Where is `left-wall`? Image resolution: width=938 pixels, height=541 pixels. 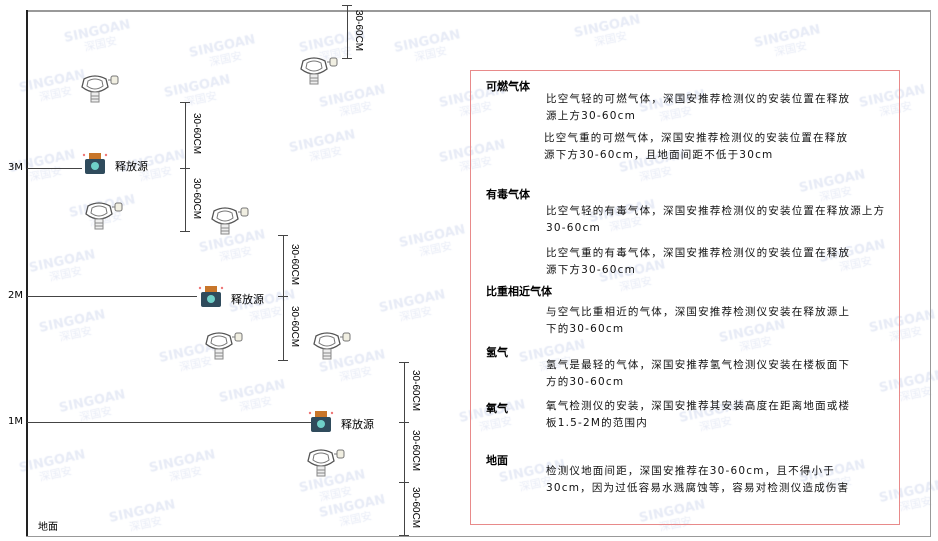 left-wall is located at coordinates (27, 273).